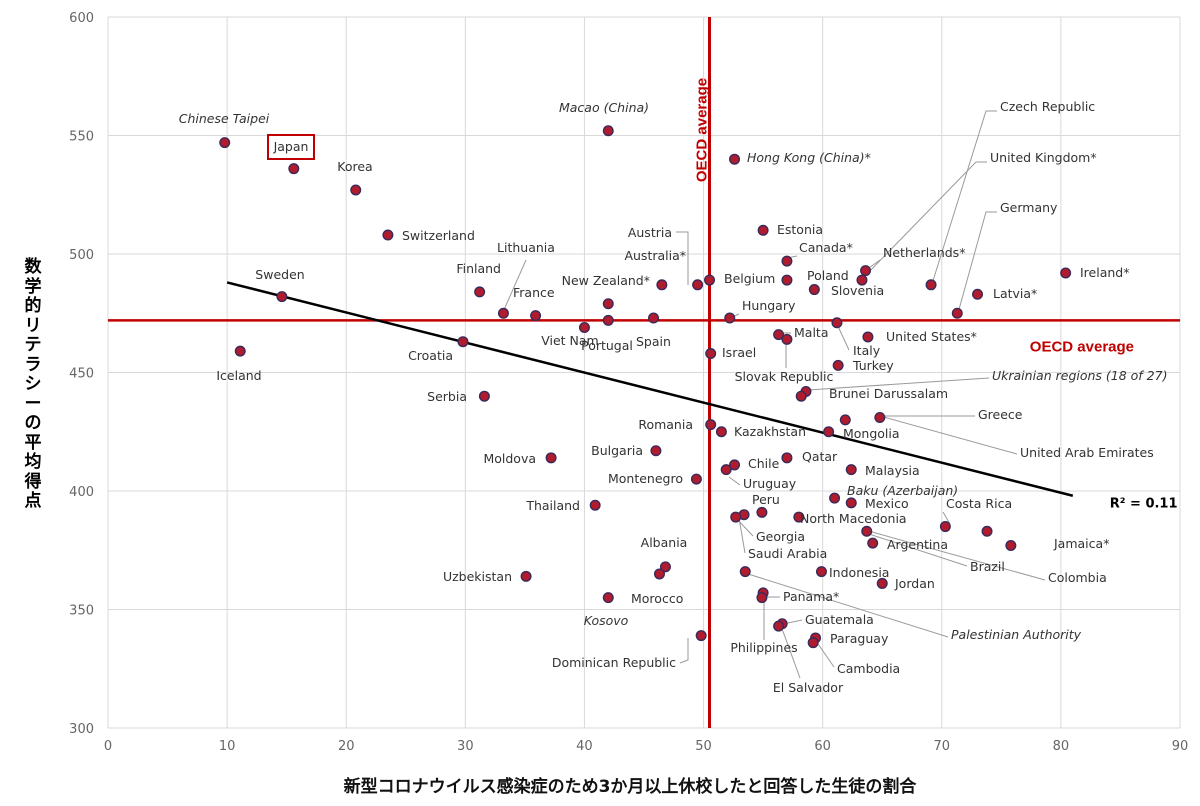  What do you see at coordinates (721, 432) in the screenshot?
I see `point-kazakhstan` at bounding box center [721, 432].